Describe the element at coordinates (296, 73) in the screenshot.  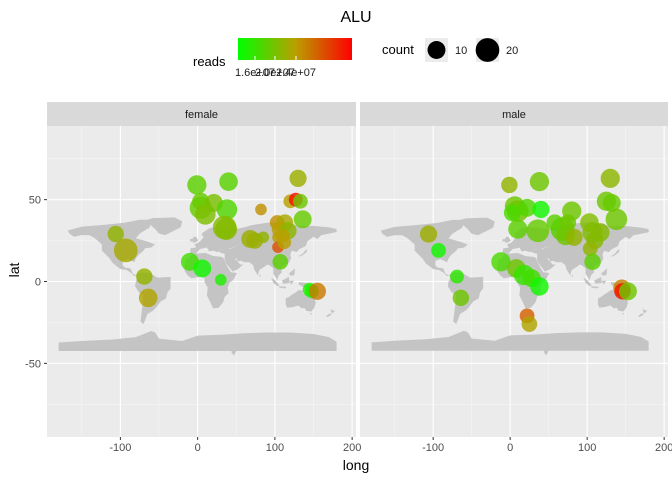
I see `colorbar-tick-label: 2.4e+07` at that location.